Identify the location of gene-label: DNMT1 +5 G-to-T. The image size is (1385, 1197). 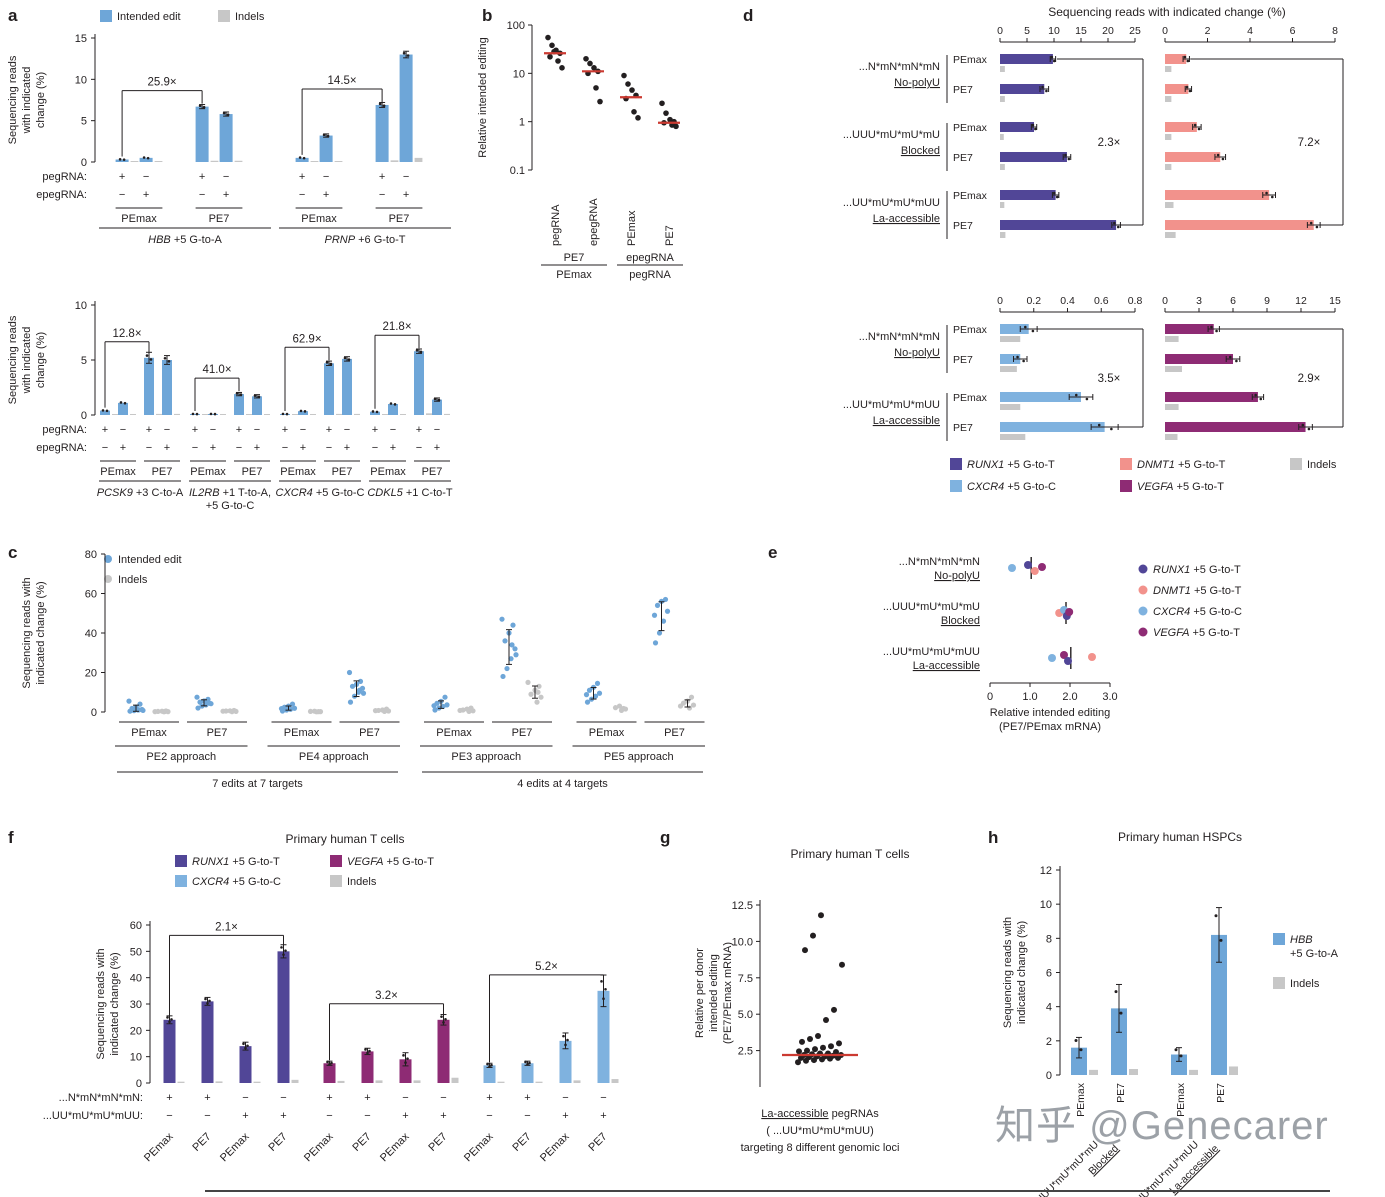
(1197, 591).